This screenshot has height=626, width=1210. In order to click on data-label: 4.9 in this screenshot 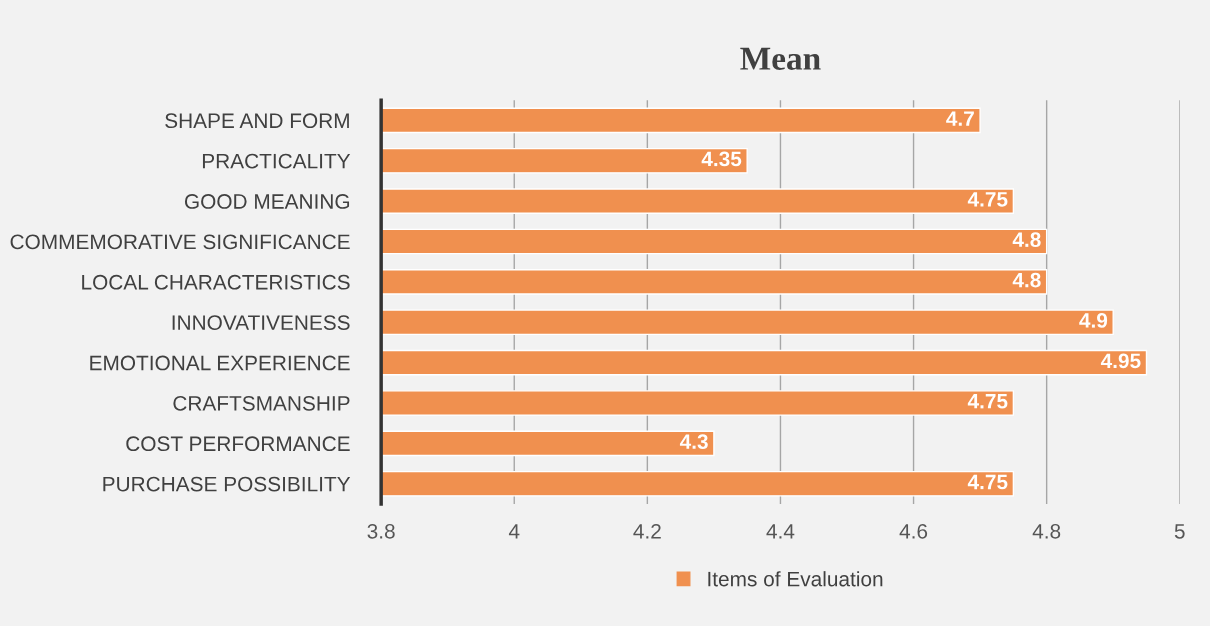, I will do `click(1093, 320)`.